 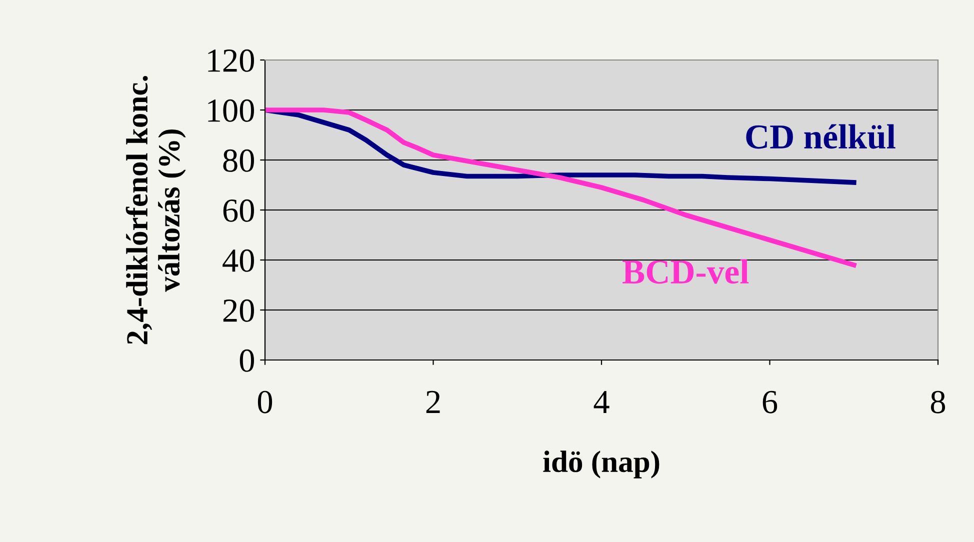 I want to click on y-tick-label: 120, so click(x=231, y=60).